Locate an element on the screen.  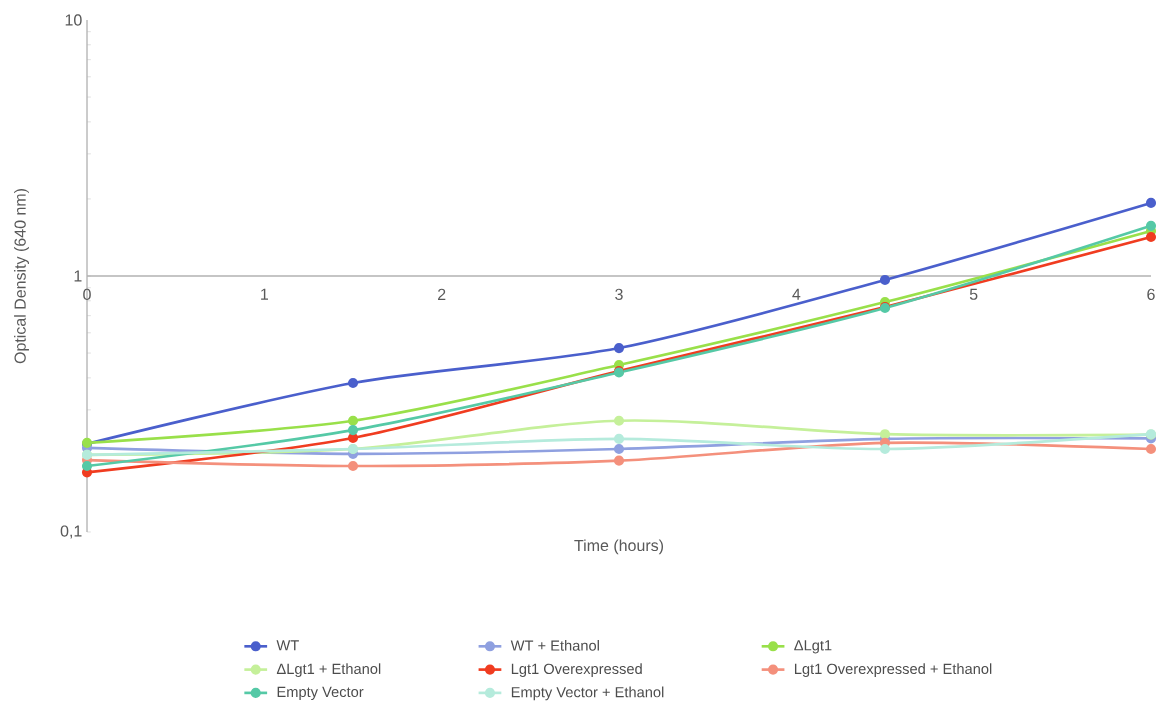
legend-label: WT + Ethanol is located at coordinates (554, 645).